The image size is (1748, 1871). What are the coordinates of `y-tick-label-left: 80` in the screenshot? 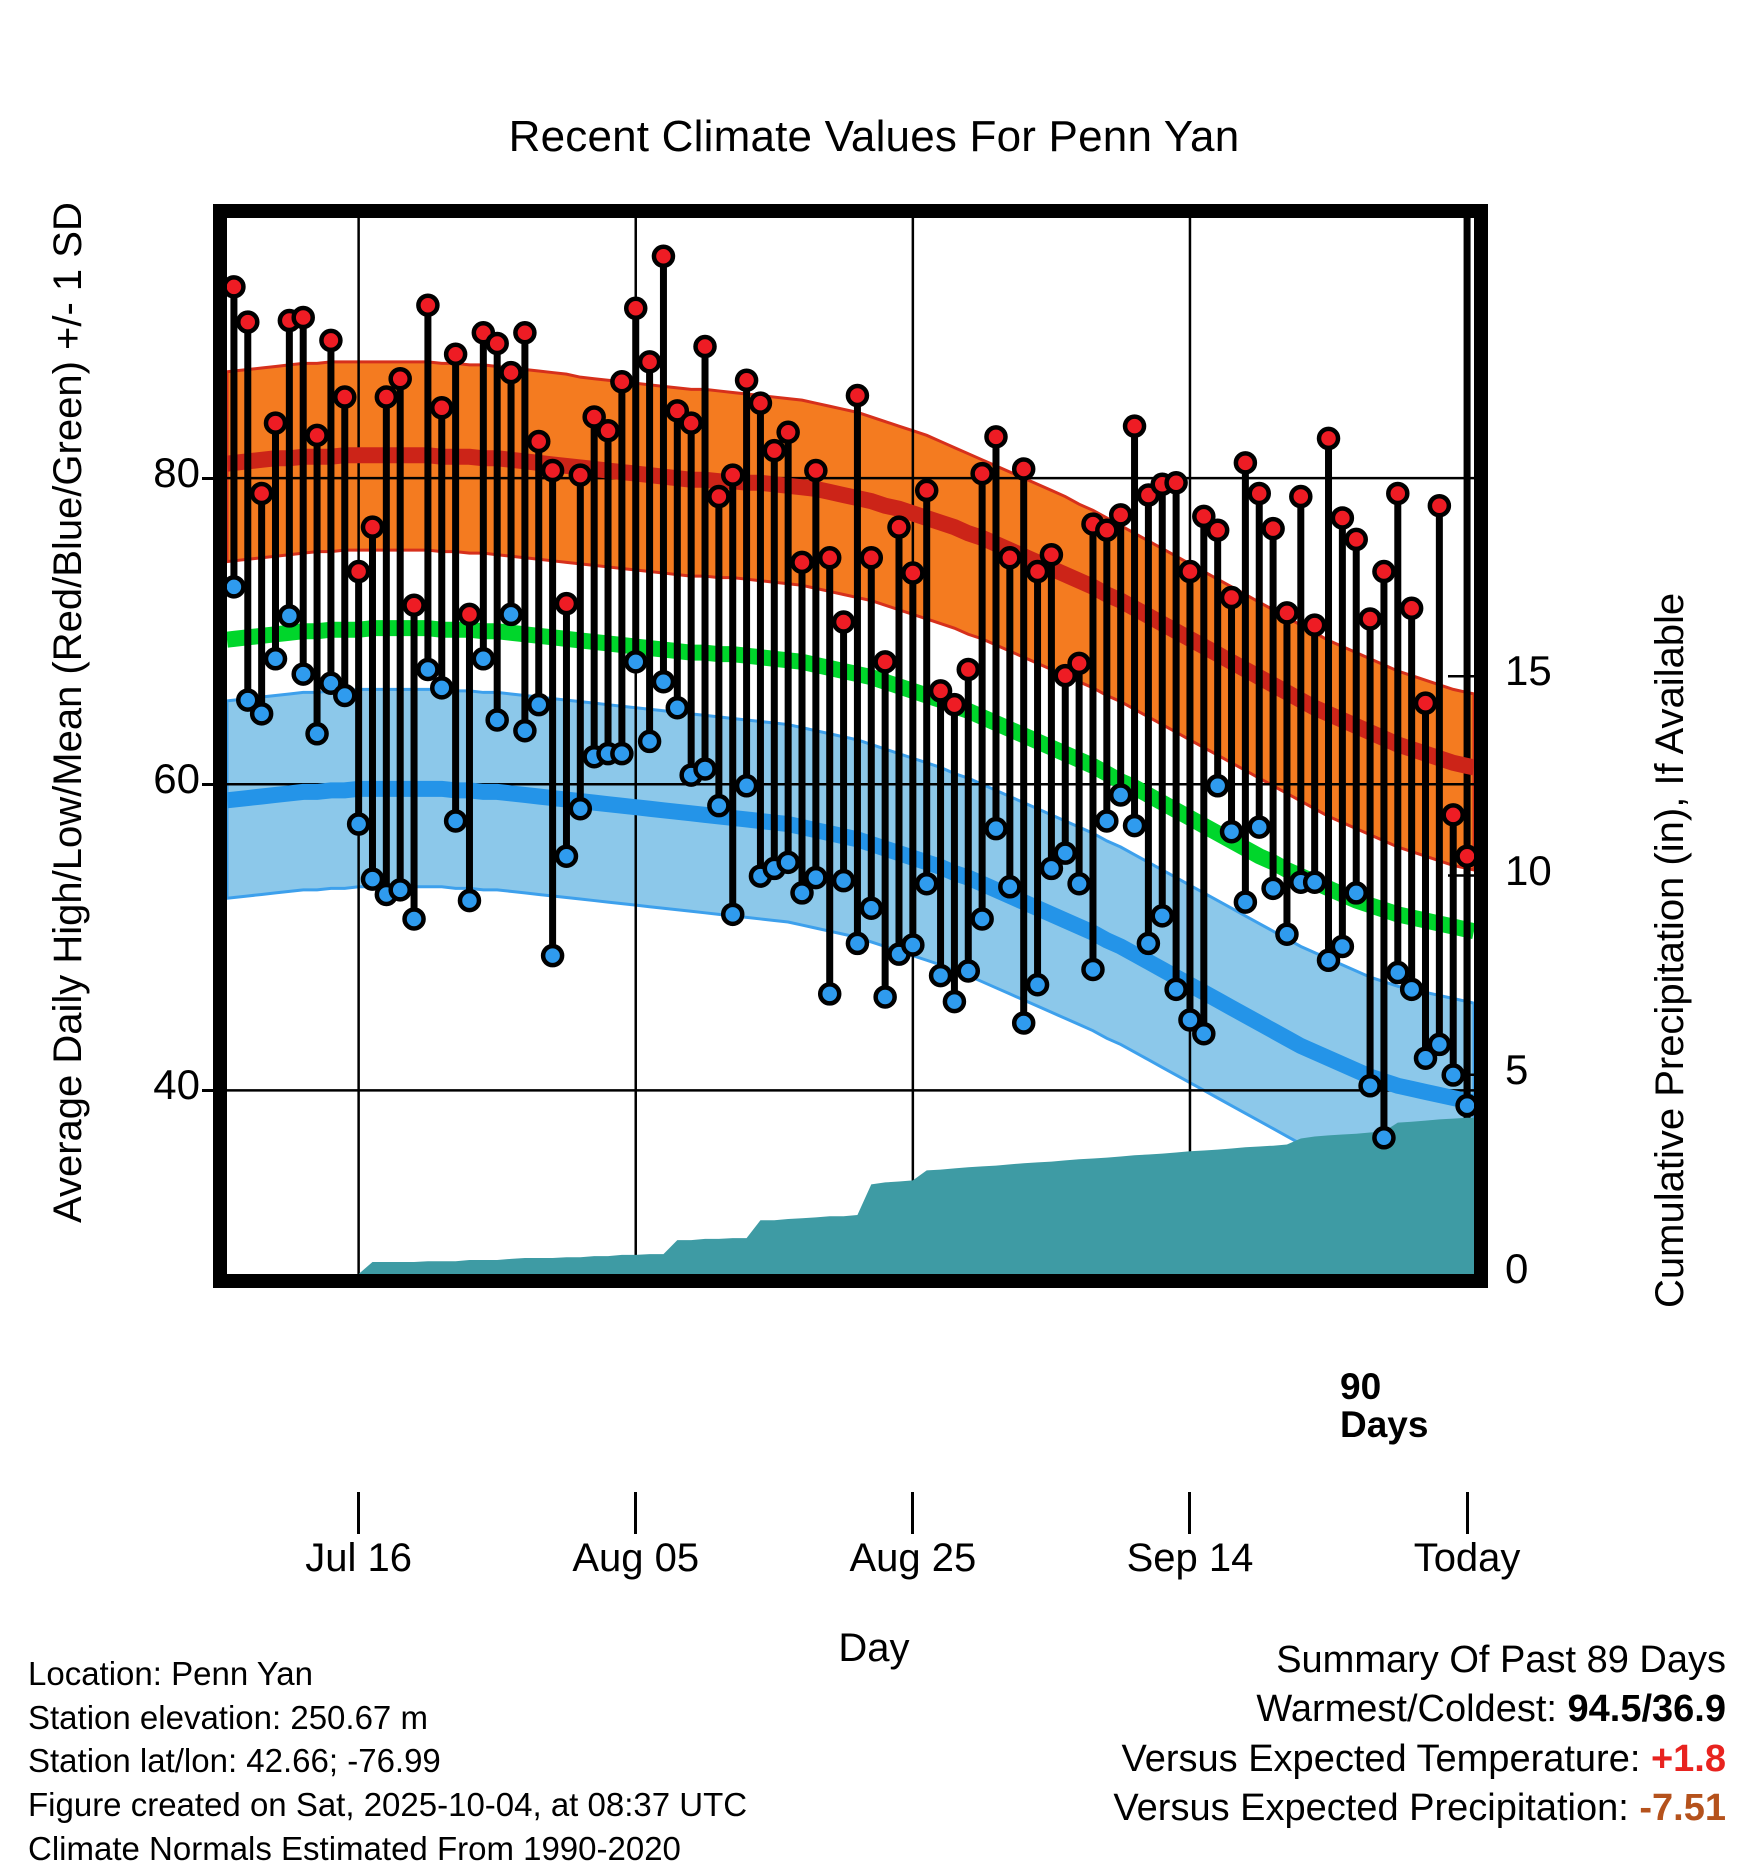 It's located at (176, 473).